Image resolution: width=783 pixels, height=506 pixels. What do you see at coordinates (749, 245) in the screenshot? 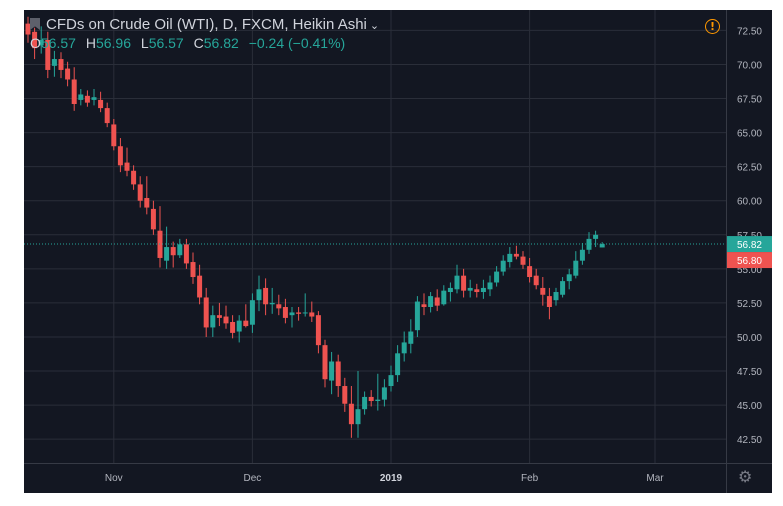
I see `last-price-tag-label: 56.82` at bounding box center [749, 245].